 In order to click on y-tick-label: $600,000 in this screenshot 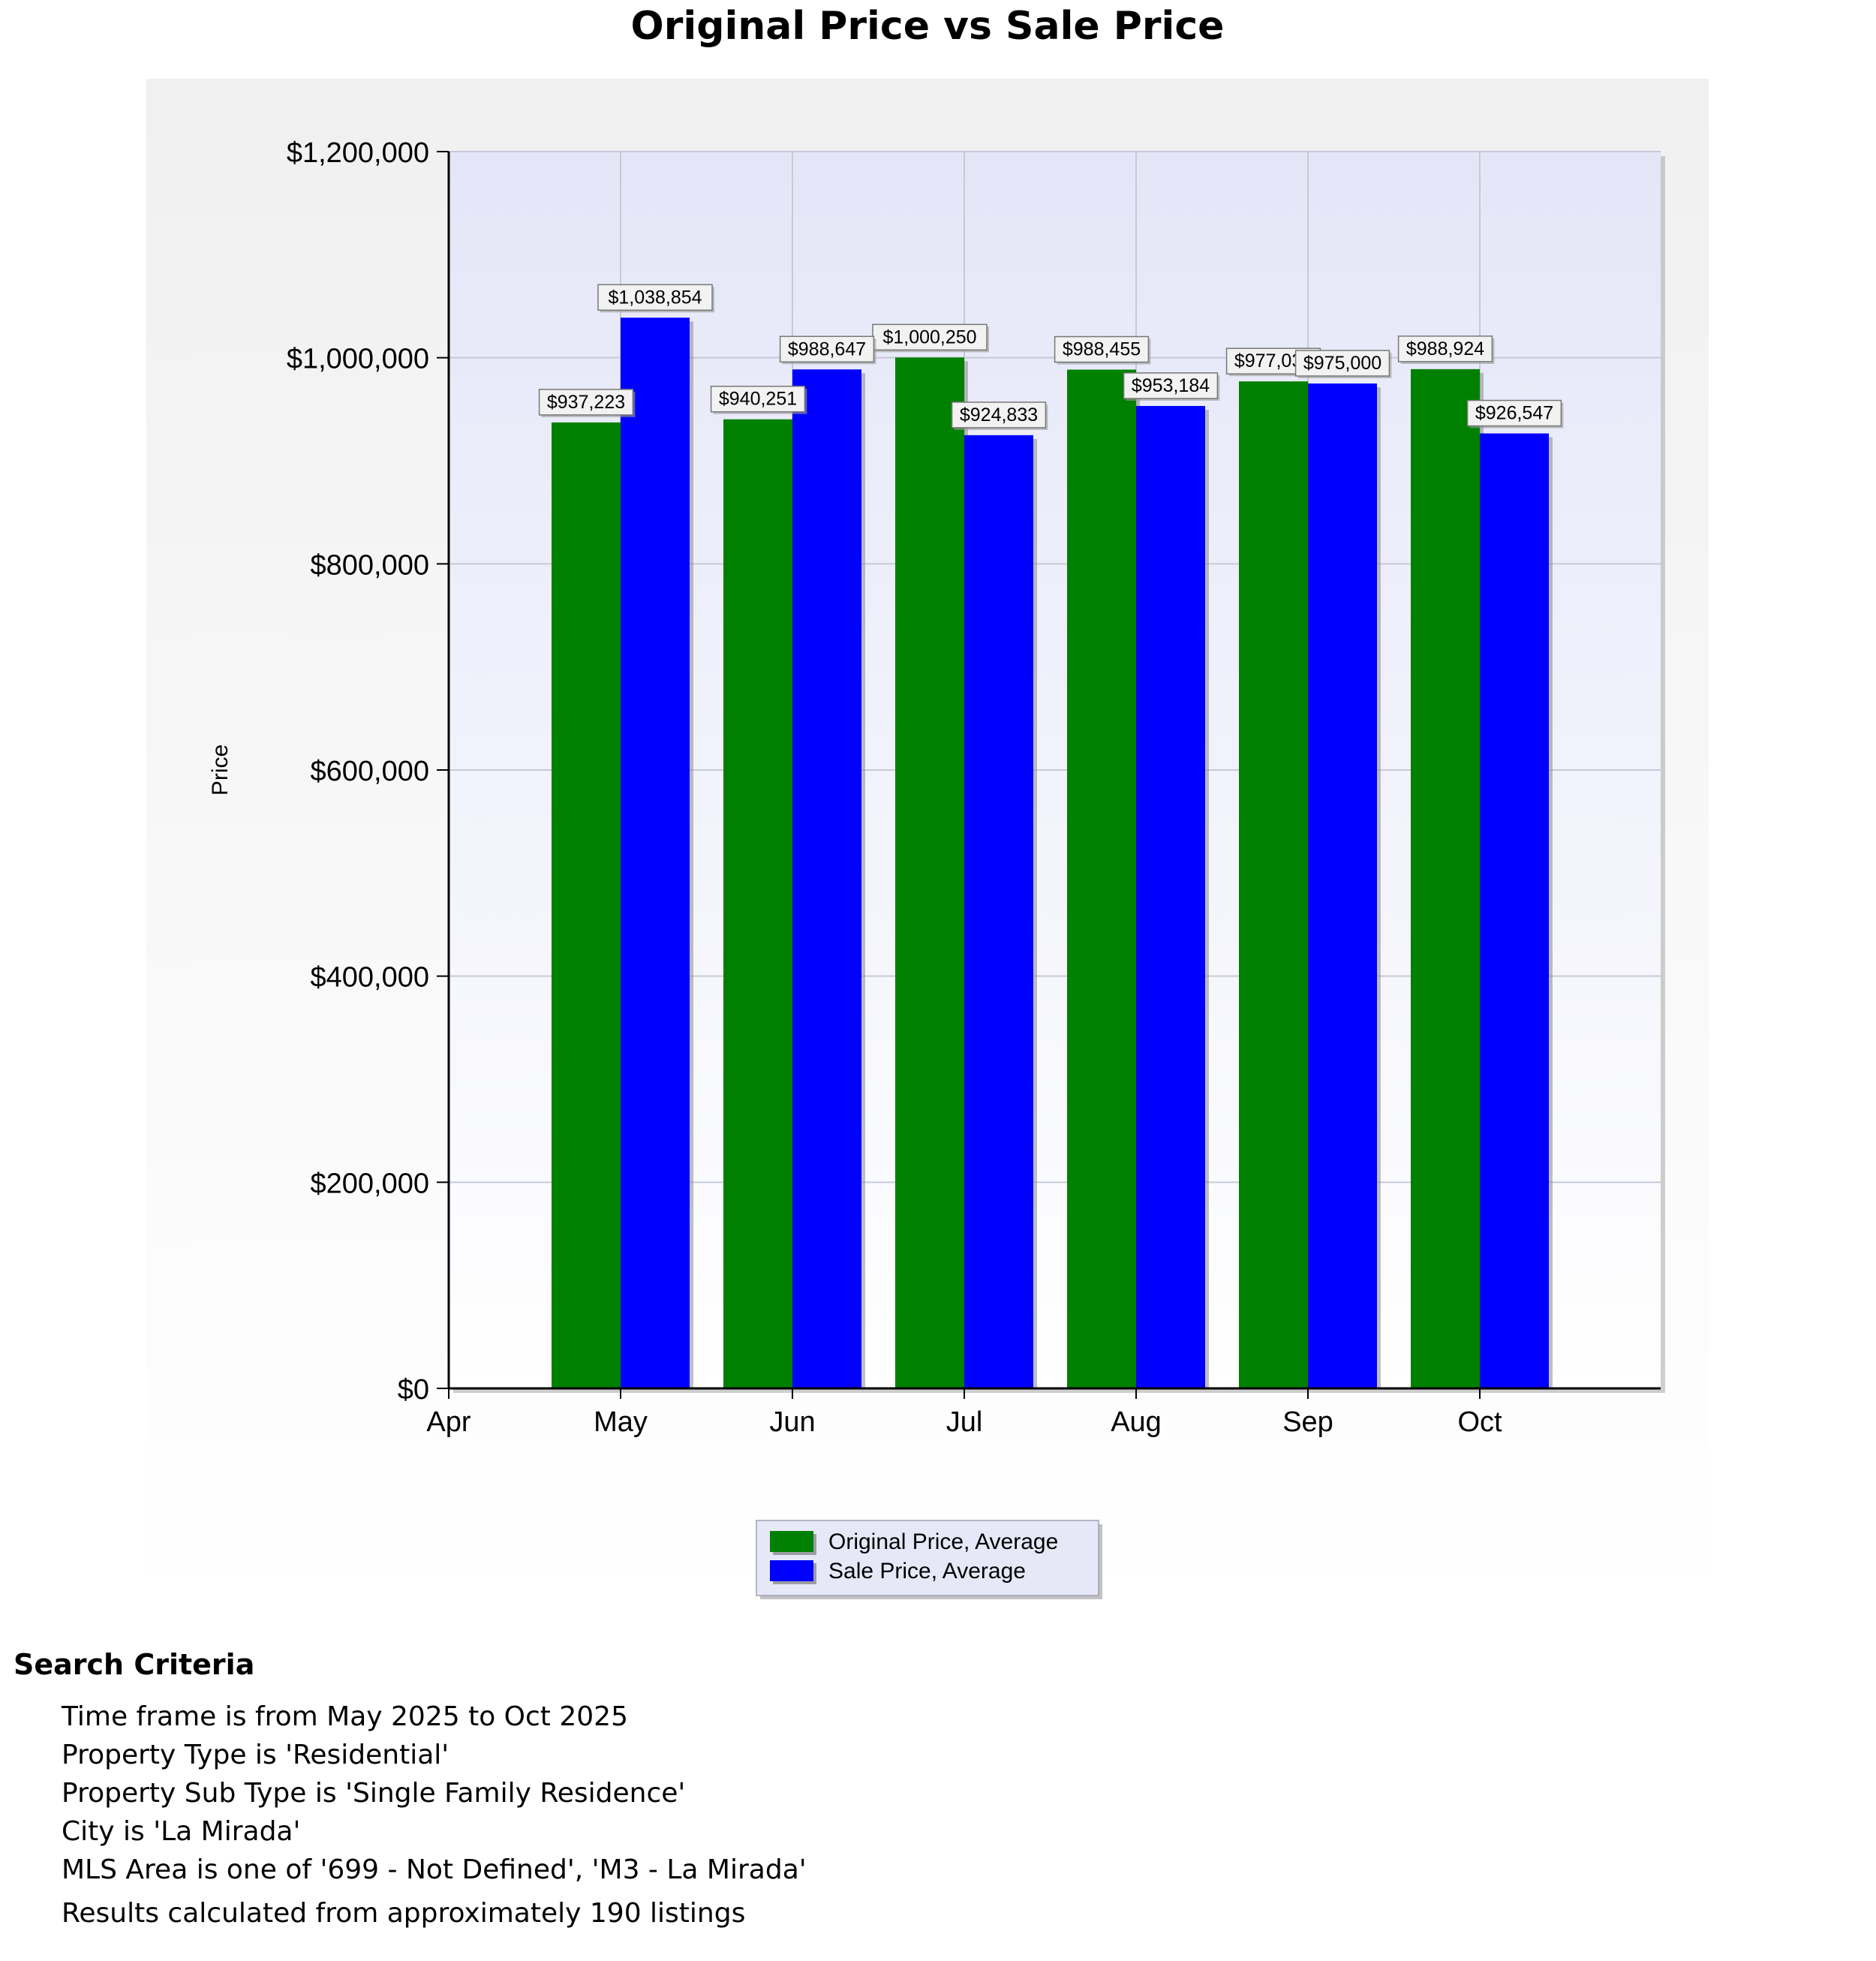, I will do `click(370, 771)`.